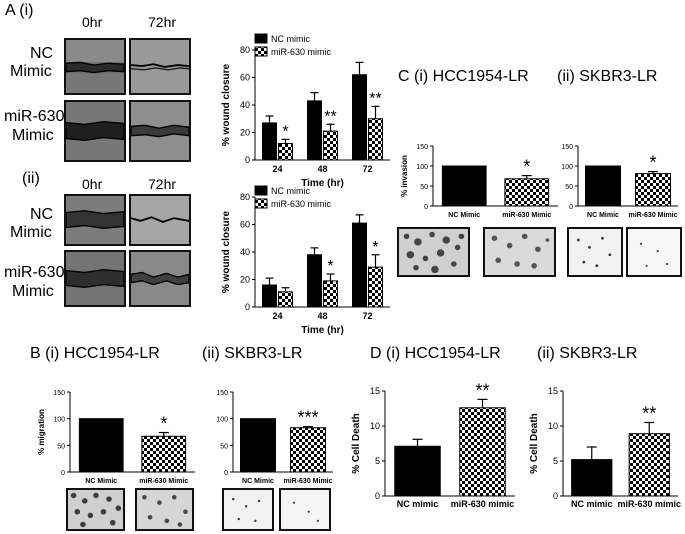 This screenshot has height=534, width=685. What do you see at coordinates (367, 316) in the screenshot?
I see `x-tick-label: 72` at bounding box center [367, 316].